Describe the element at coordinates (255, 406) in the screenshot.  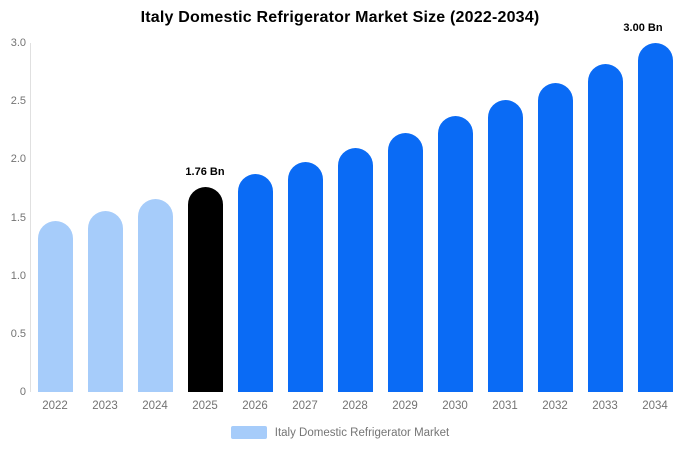
I see `x-tick-label: 2026` at that location.